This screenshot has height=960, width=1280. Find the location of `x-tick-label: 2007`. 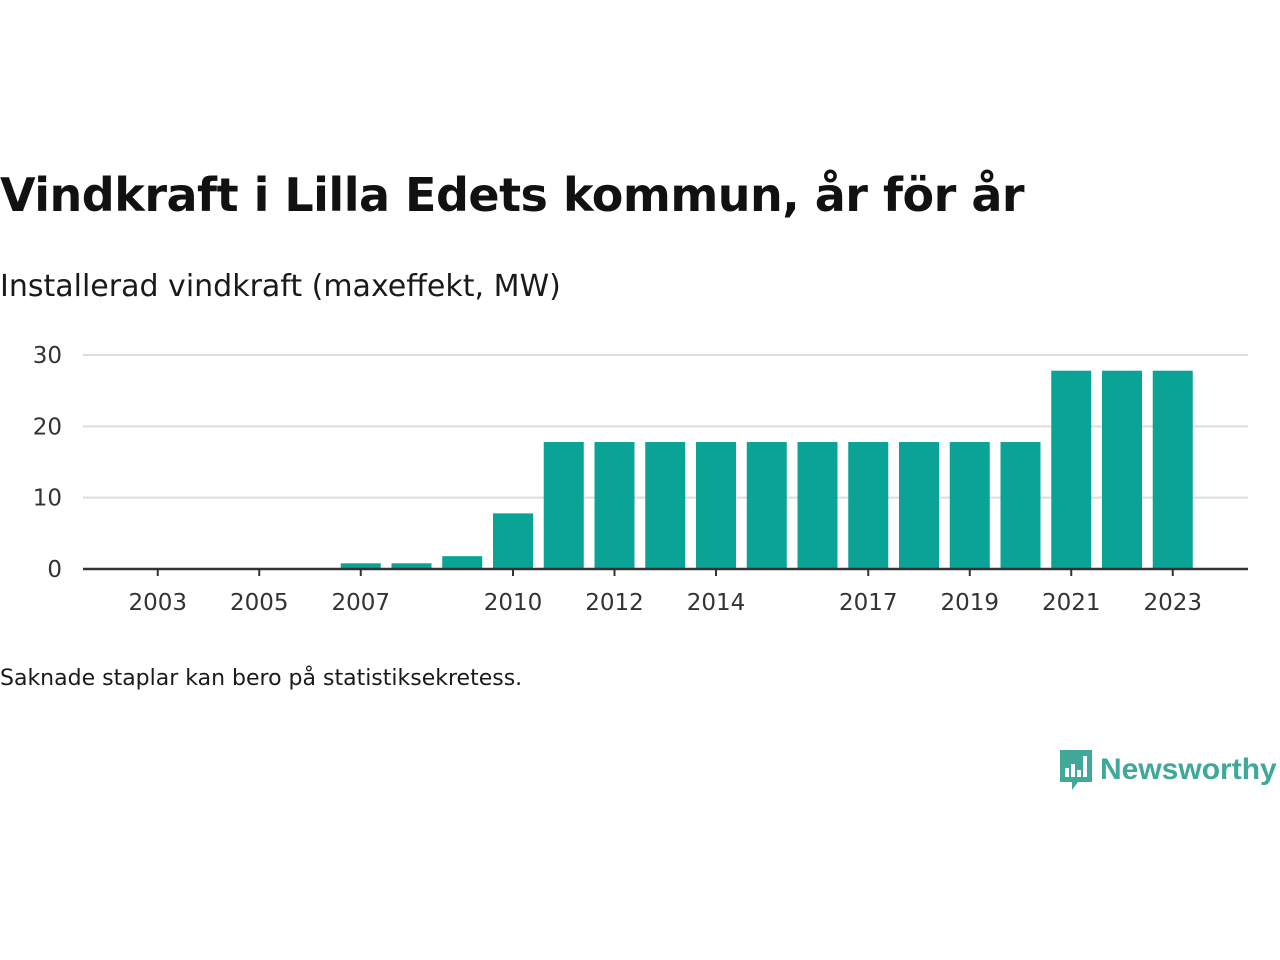

x-tick-label: 2007 is located at coordinates (360, 603).